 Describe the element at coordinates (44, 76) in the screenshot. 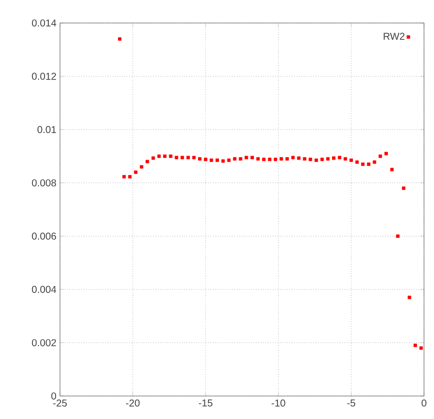

I see `y-tick-label: 0.012` at that location.